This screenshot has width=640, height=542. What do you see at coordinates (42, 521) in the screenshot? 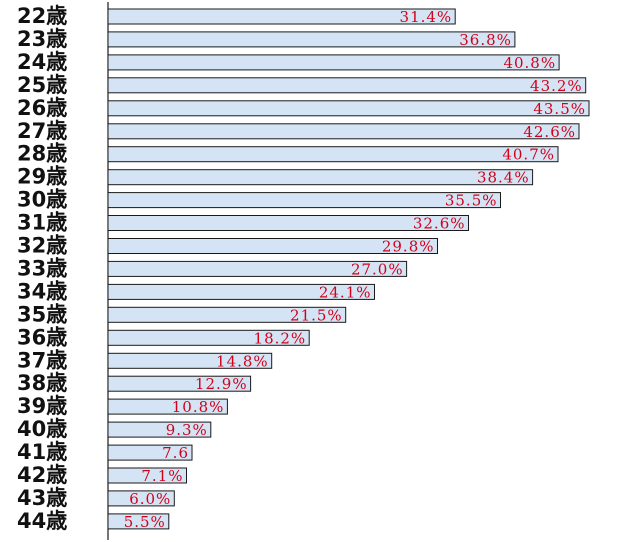
I see `category-label: 44歳` at bounding box center [42, 521].